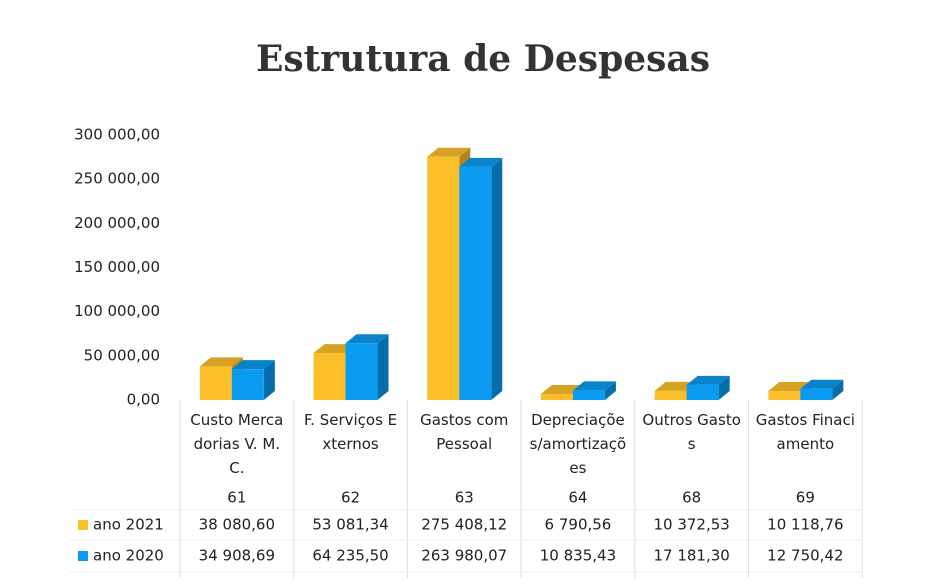 The image size is (934, 587). Describe the element at coordinates (464, 432) in the screenshot. I see `x-tick-label: Gastos com Pessoal` at that location.